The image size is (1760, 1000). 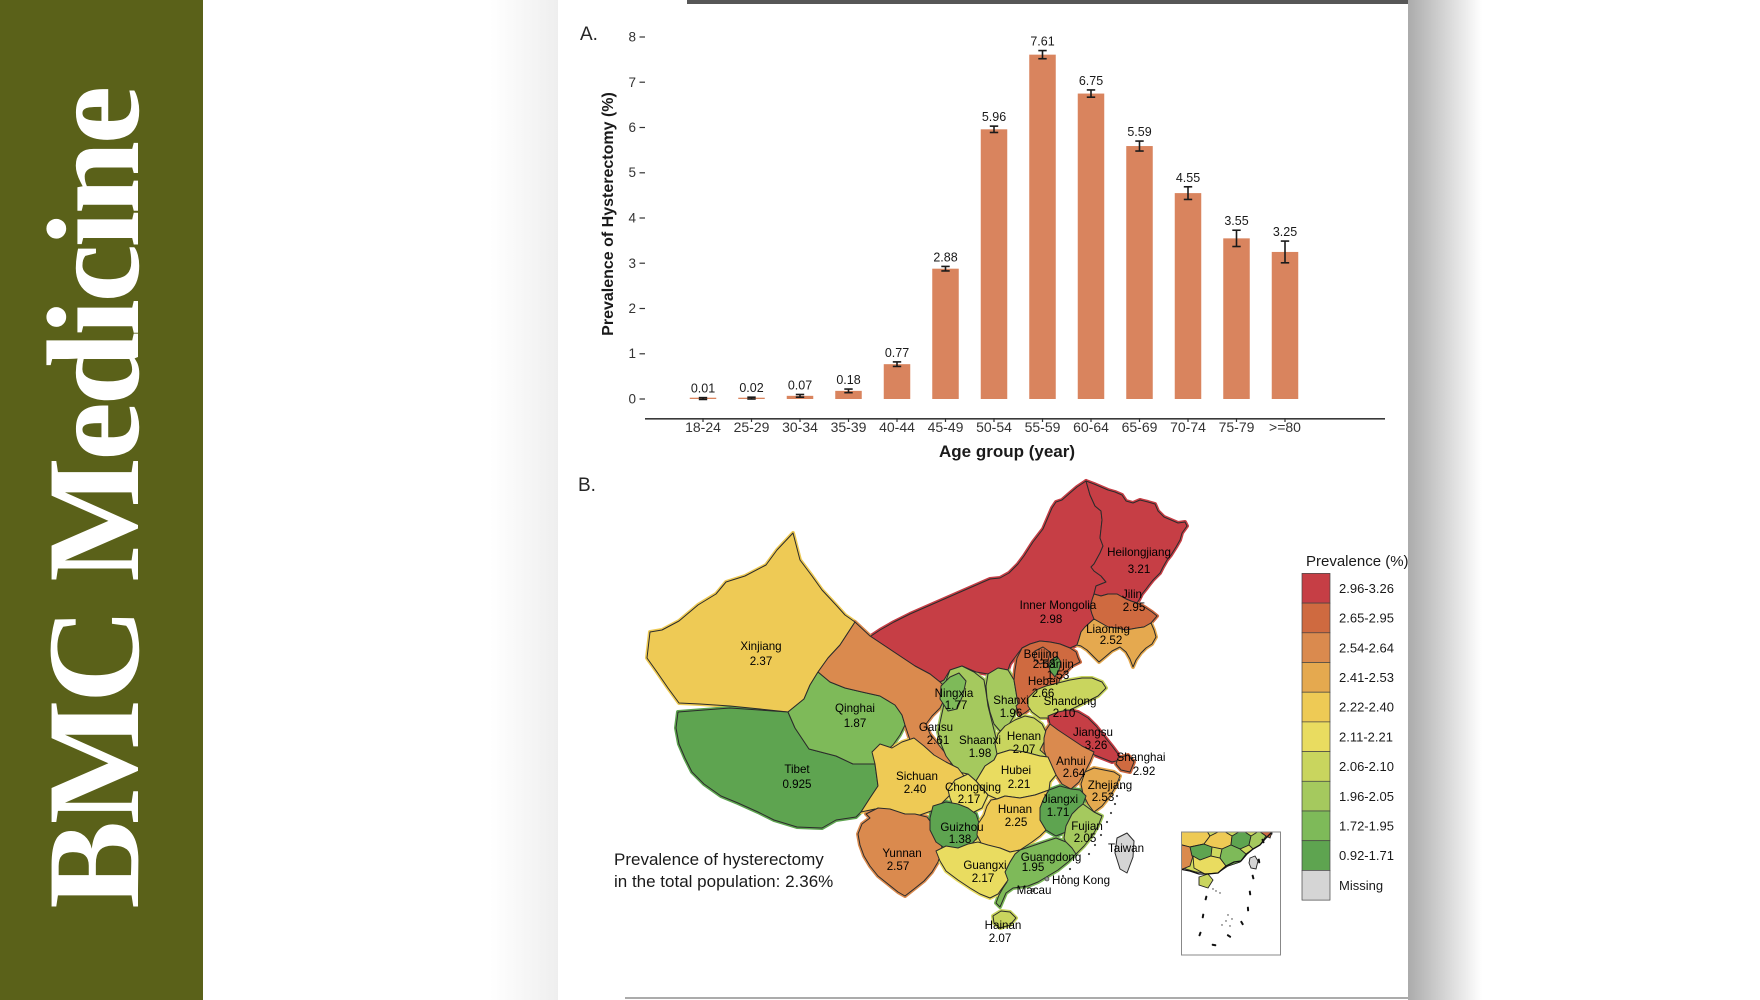 I want to click on svg-text: 3.25, so click(x=1285, y=232).